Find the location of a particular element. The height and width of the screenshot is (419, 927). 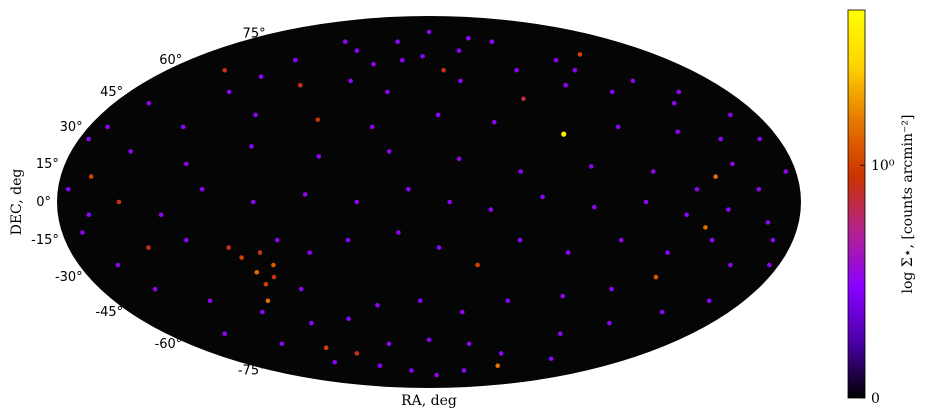

y-axis-label: DEC, deg is located at coordinates (17, 202).